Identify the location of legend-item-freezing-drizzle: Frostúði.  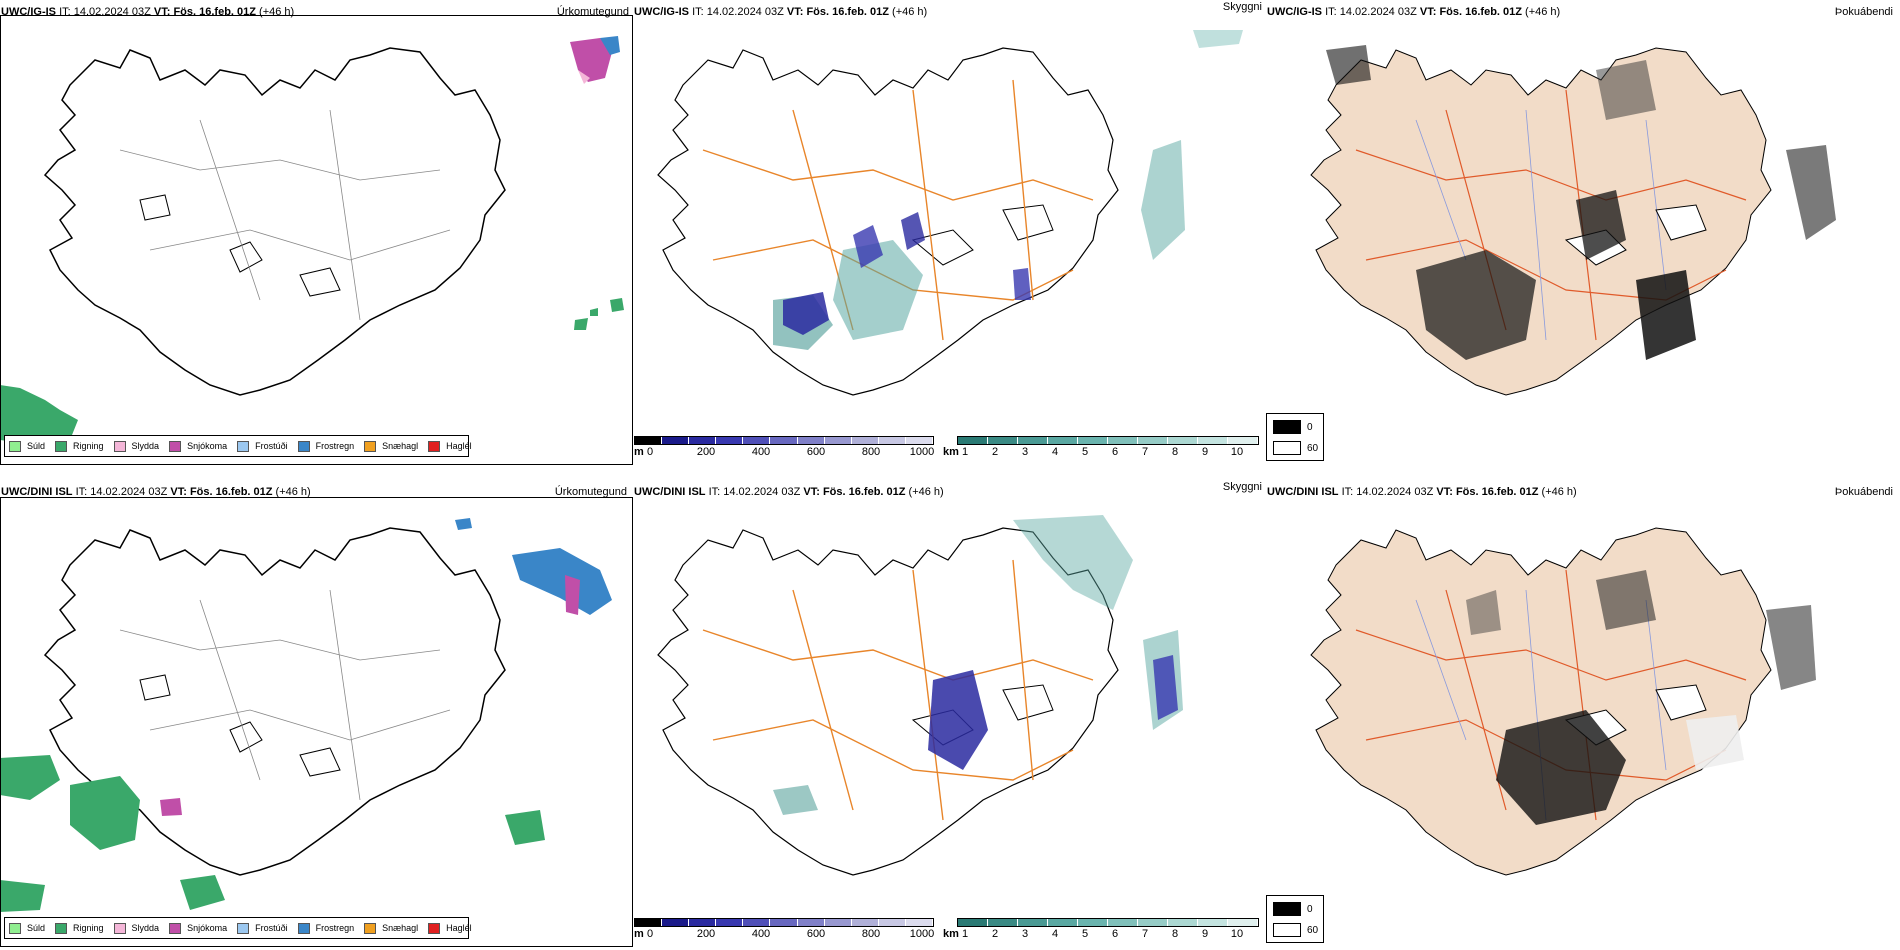
(262, 928).